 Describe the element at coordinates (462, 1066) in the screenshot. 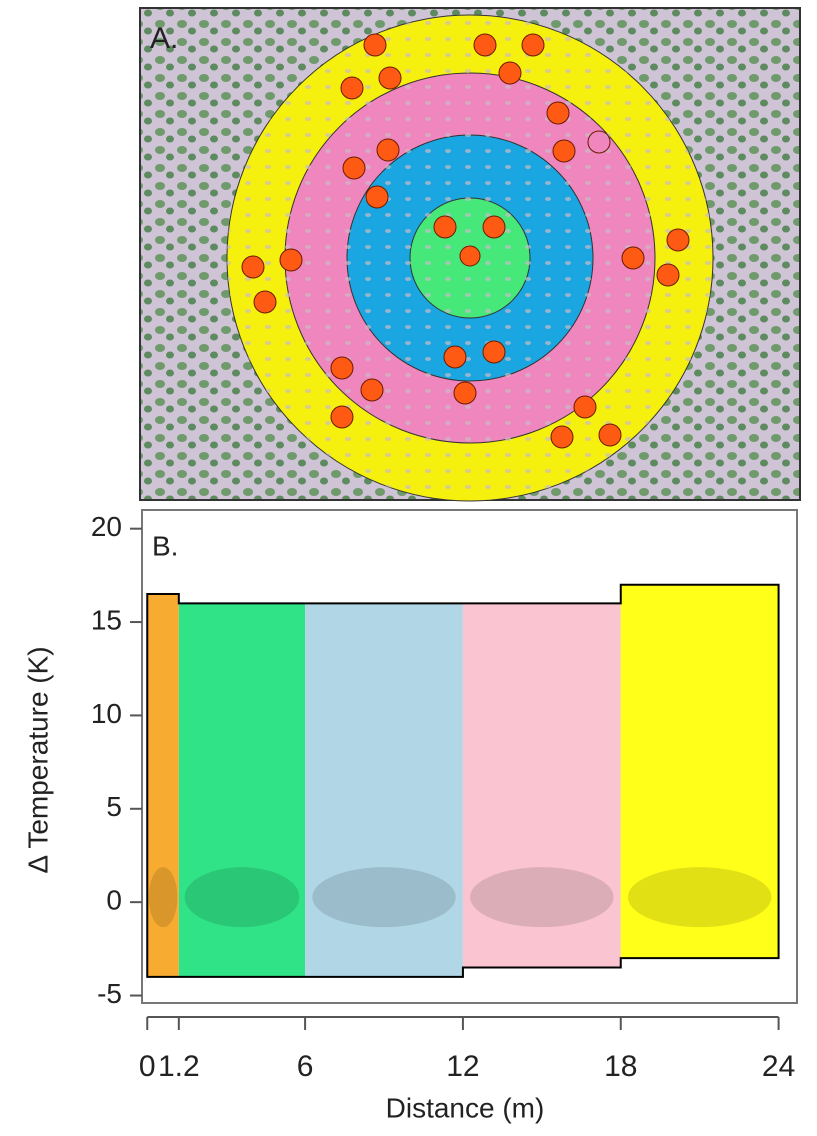

I see `x-tick-label: 12` at that location.